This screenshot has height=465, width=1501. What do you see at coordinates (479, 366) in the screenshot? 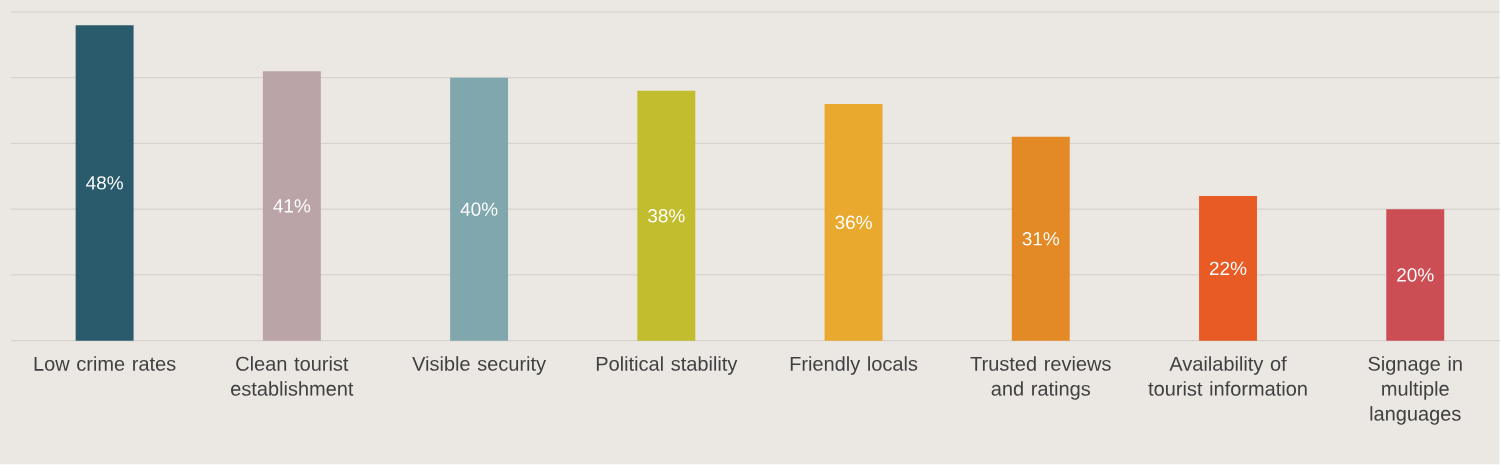
I see `x-tick-label: Visible security` at bounding box center [479, 366].